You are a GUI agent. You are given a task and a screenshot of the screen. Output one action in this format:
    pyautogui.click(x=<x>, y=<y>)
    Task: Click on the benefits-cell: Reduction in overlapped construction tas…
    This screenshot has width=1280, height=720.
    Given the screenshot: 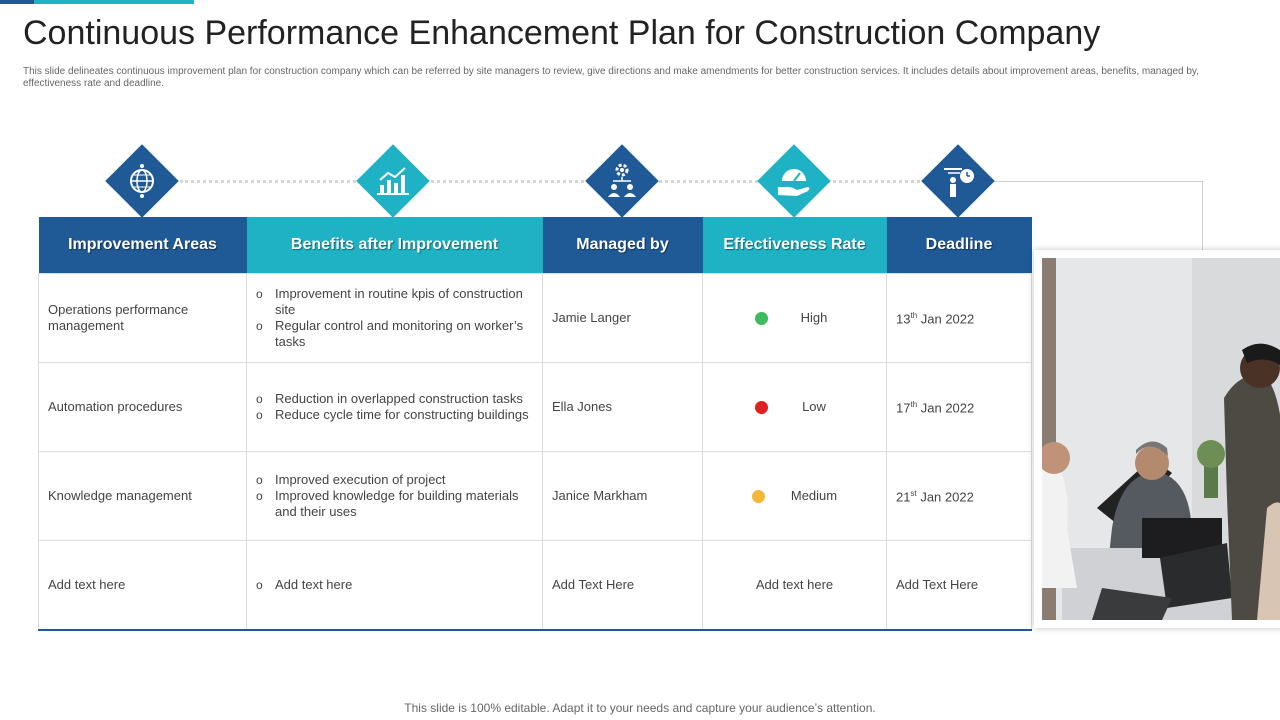 What is the action you would take?
    pyautogui.click(x=394, y=407)
    